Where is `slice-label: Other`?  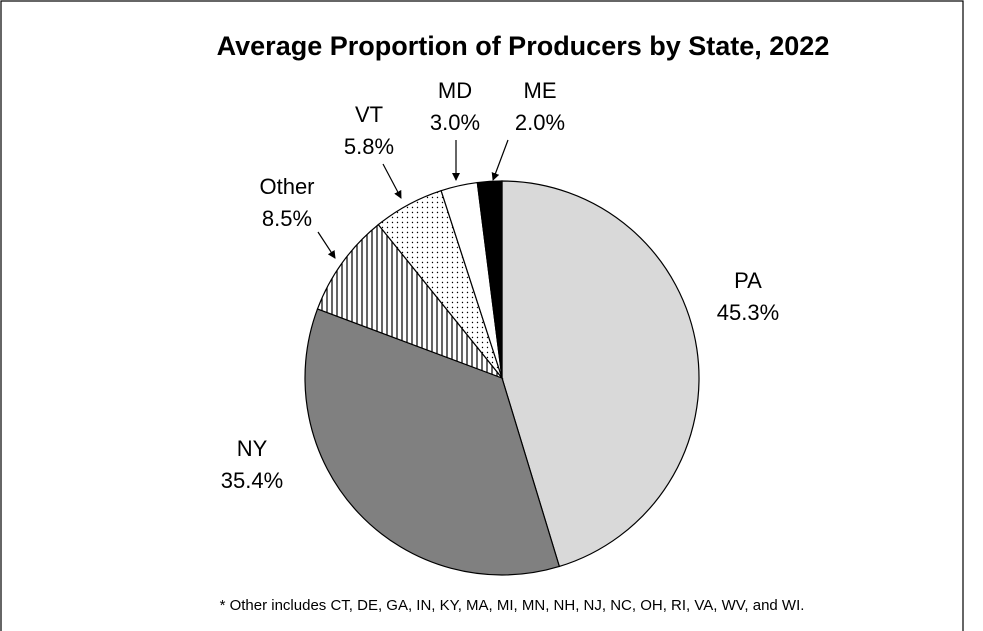
slice-label: Other is located at coordinates (286, 186).